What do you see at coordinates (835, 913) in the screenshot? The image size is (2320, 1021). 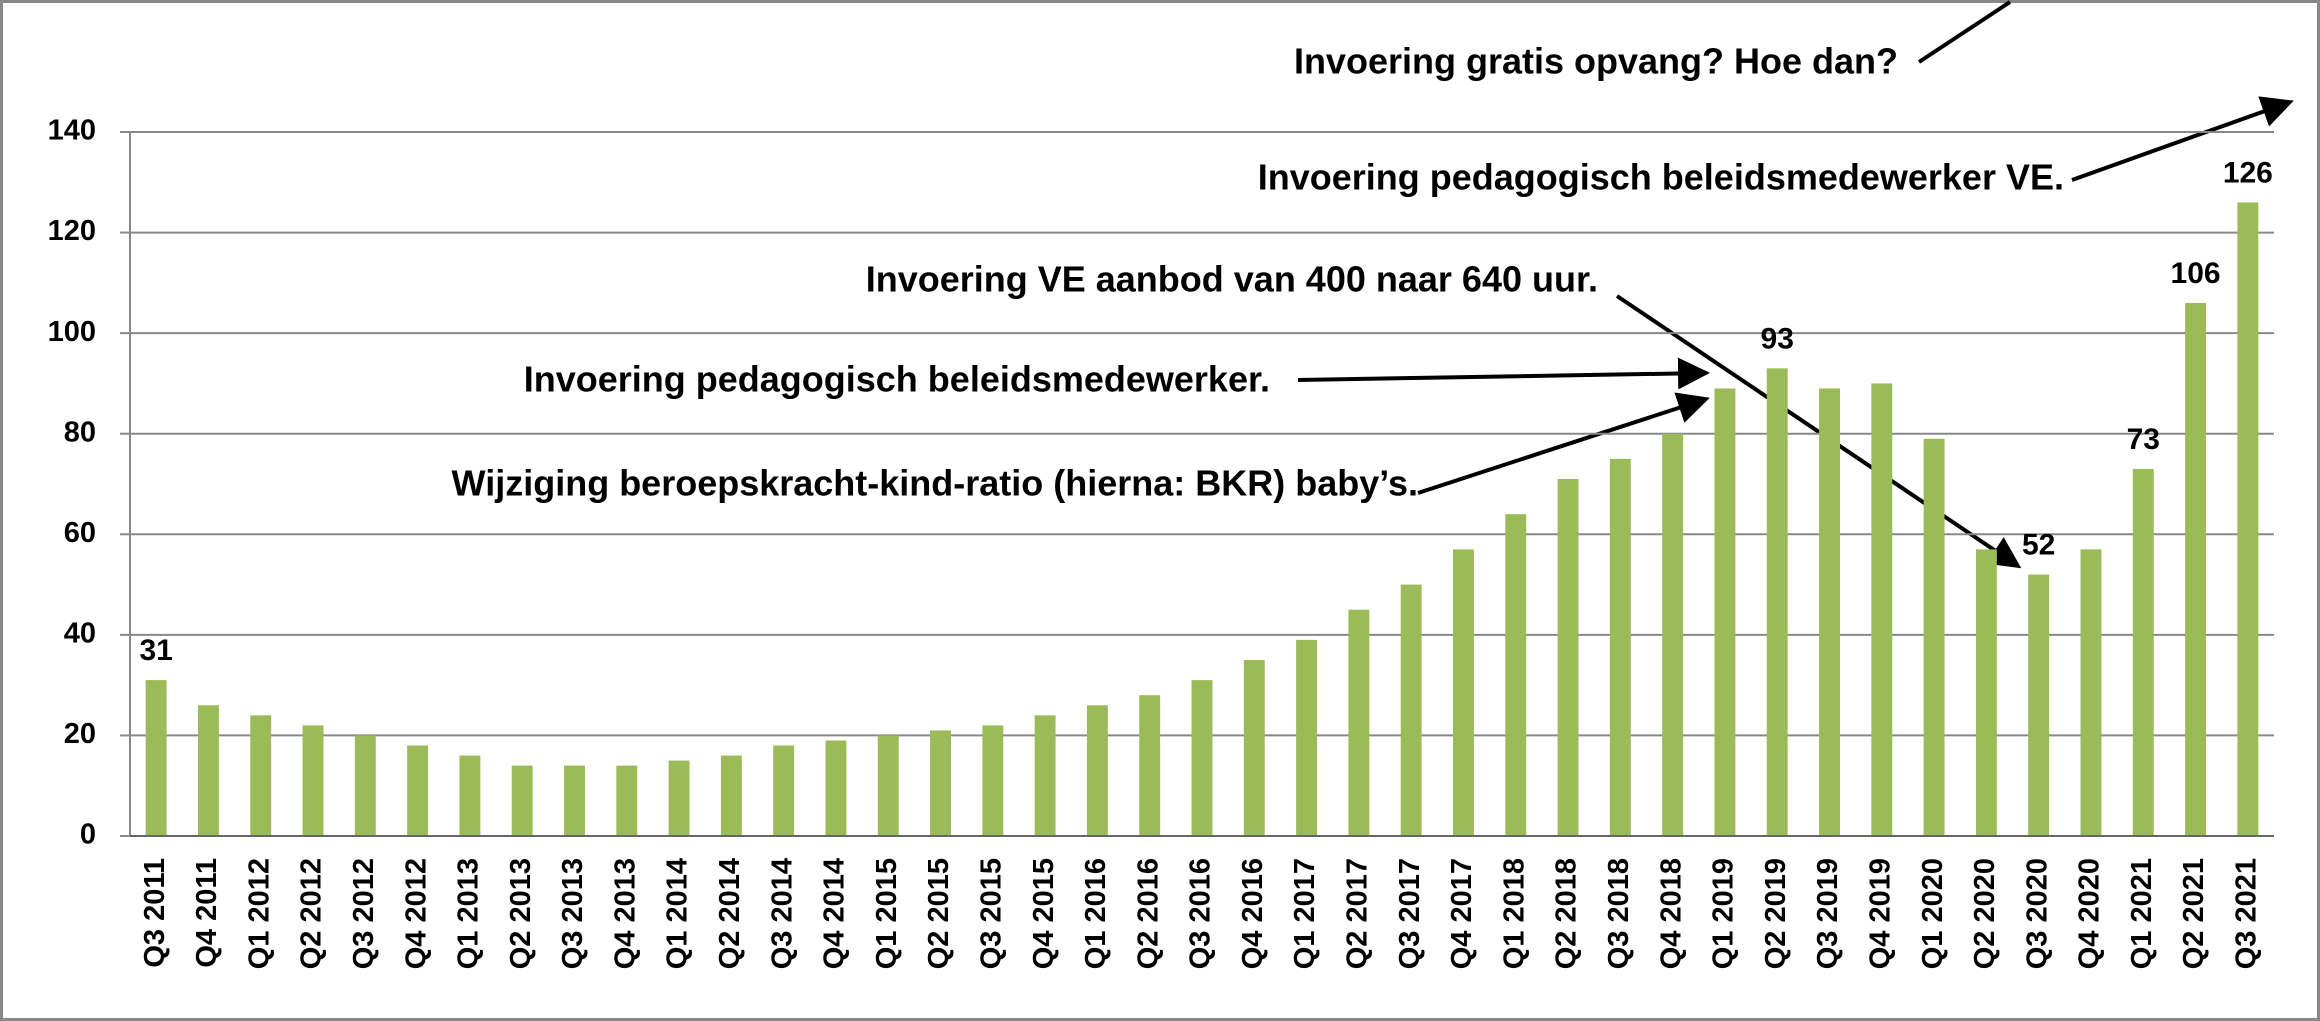 I see `x-tick-label: Q4 2014` at bounding box center [835, 913].